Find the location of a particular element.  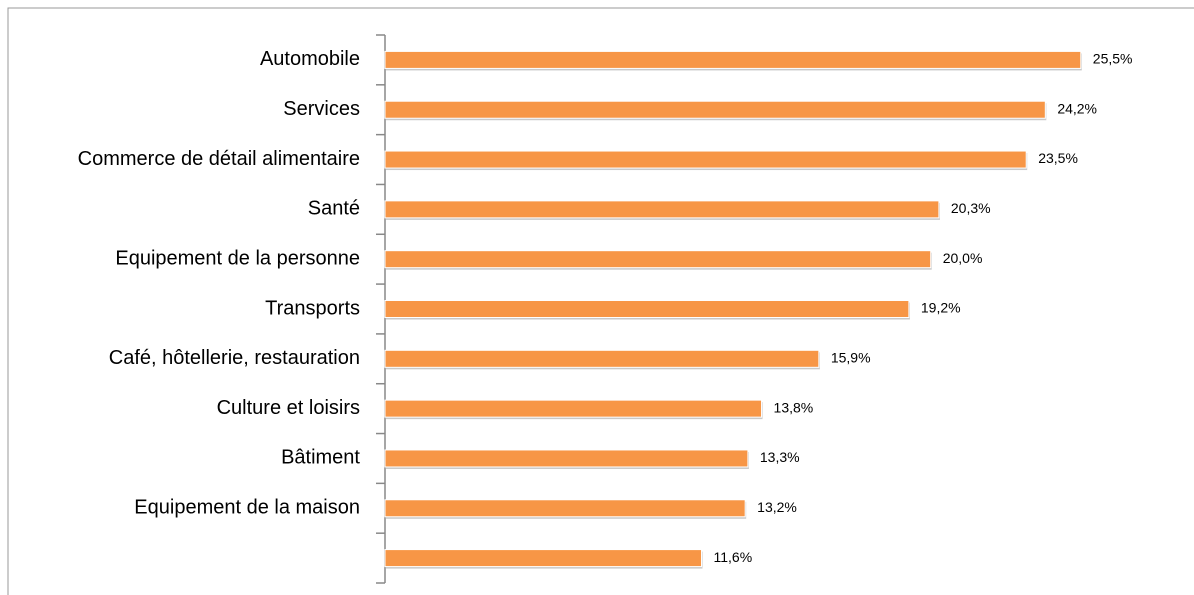

y-tick-label: Equipement de la maison is located at coordinates (247, 508).